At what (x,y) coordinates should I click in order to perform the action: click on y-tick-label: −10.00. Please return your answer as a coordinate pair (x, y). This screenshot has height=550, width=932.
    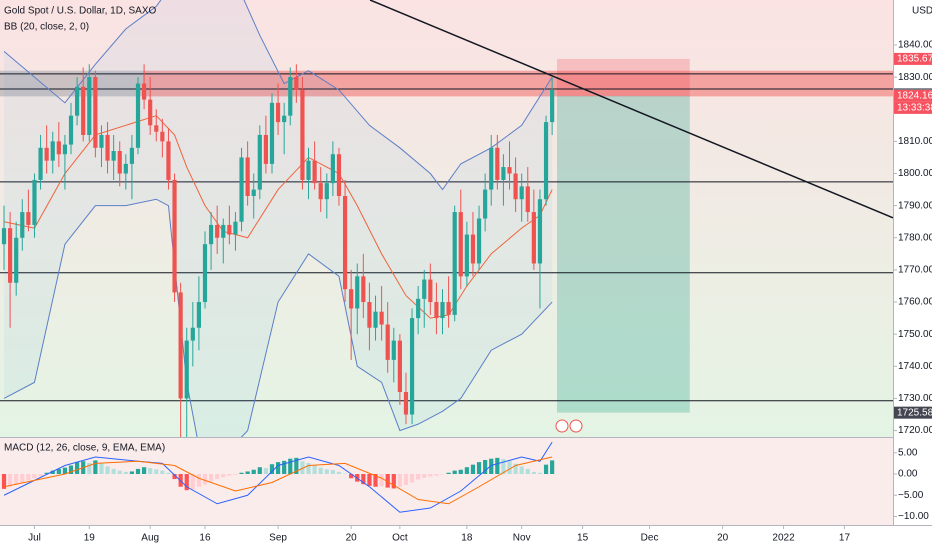
    Looking at the image, I should click on (913, 516).